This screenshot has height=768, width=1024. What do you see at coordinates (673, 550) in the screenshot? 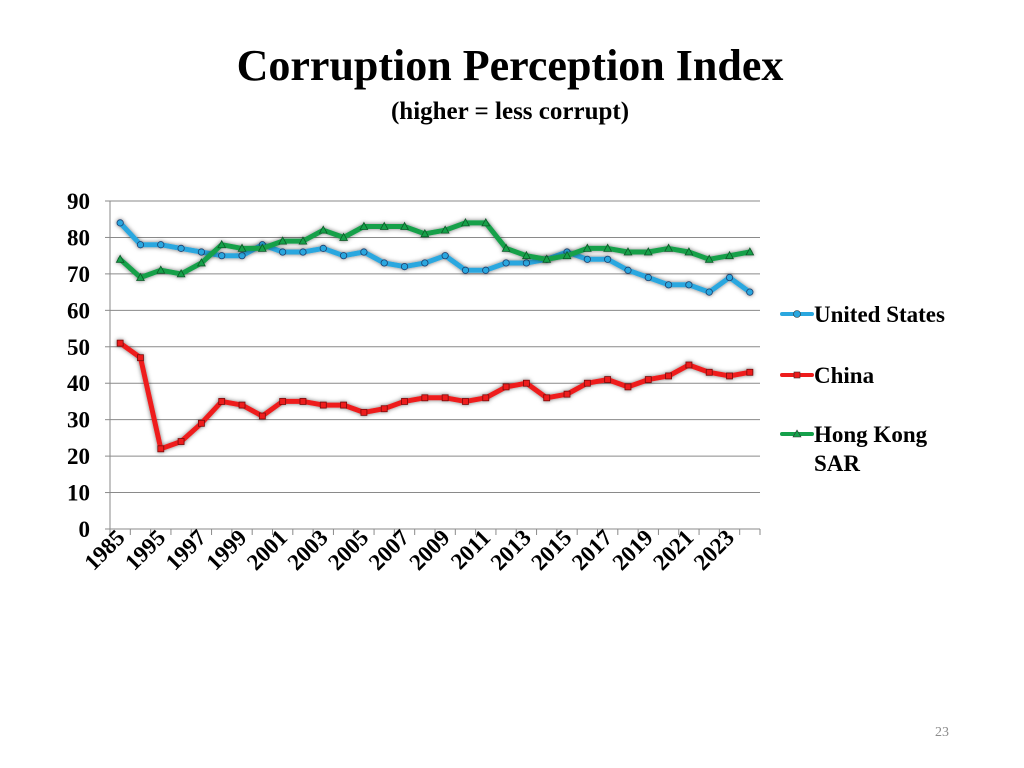
I see `x-tick-label: 2021` at bounding box center [673, 550].